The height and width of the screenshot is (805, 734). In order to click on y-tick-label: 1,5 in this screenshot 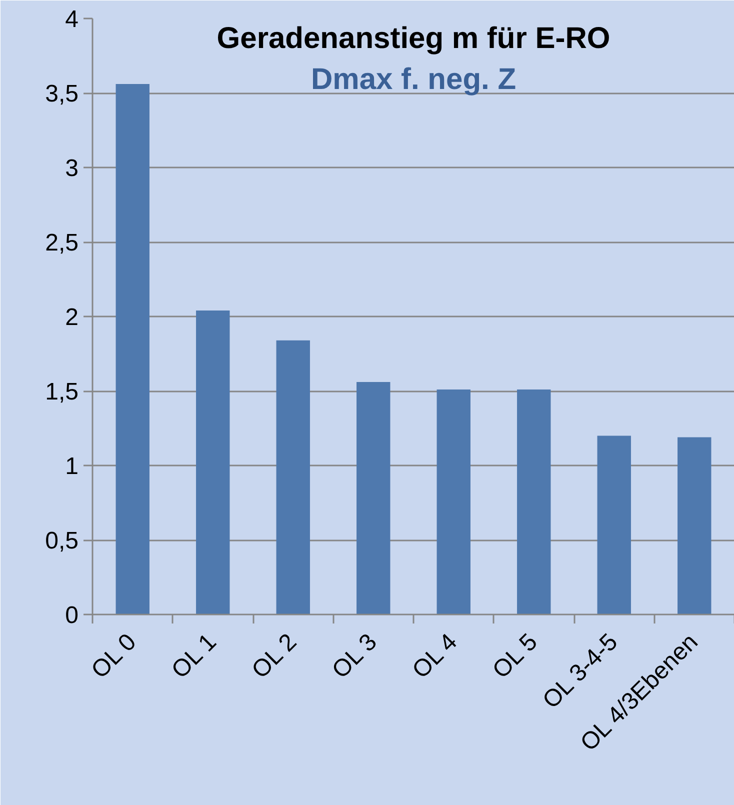, I will do `click(62, 392)`.